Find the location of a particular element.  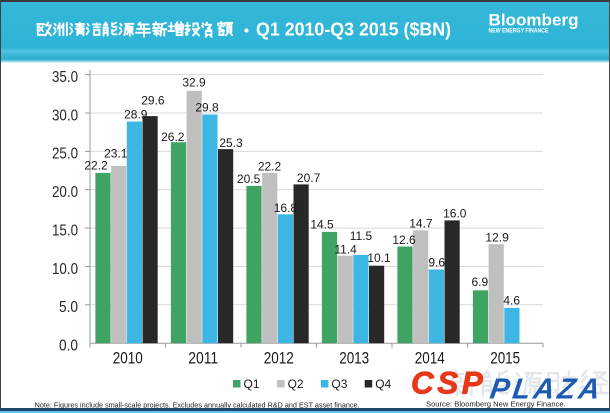

svg-text: 0.0 is located at coordinates (68, 346).